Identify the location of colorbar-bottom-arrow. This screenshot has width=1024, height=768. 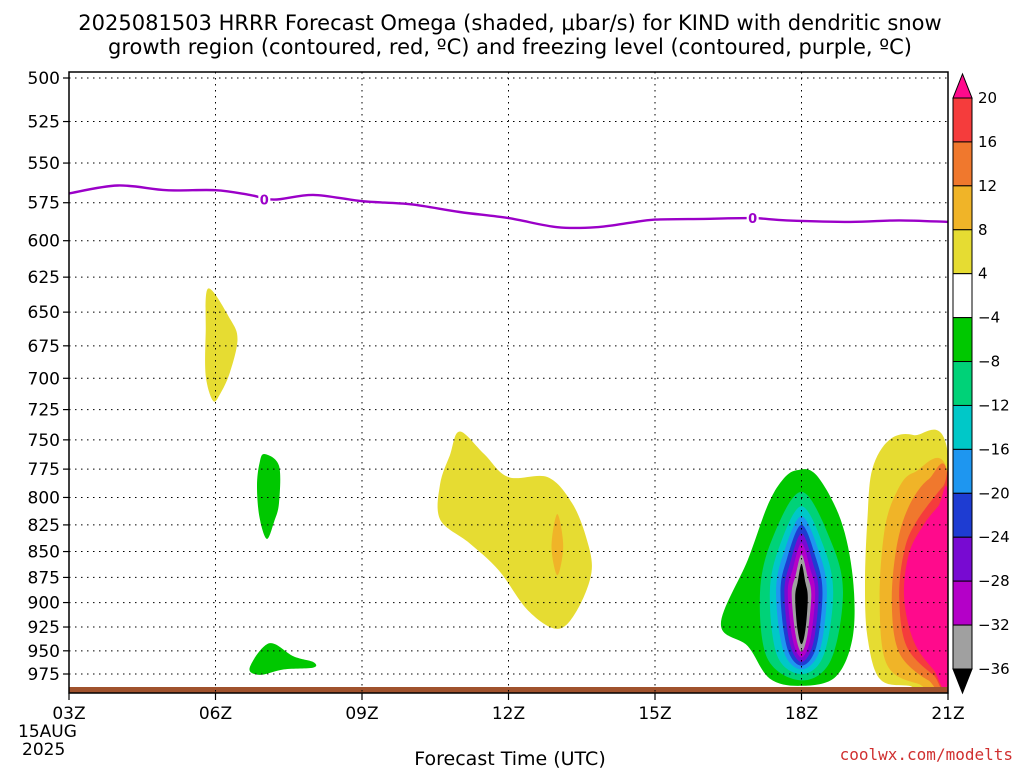
(962, 681).